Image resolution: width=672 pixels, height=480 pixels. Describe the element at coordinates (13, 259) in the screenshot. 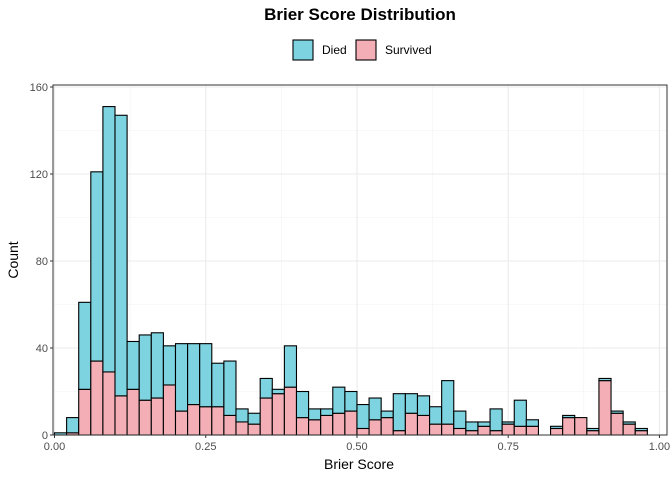

I see `y-axis-label: Count` at that location.